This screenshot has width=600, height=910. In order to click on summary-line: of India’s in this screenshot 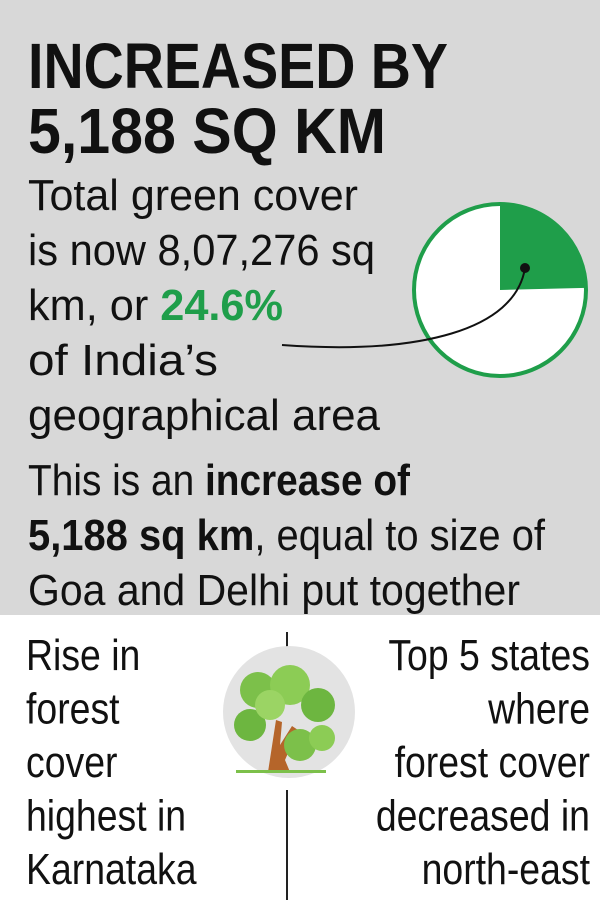, I will do `click(123, 360)`.